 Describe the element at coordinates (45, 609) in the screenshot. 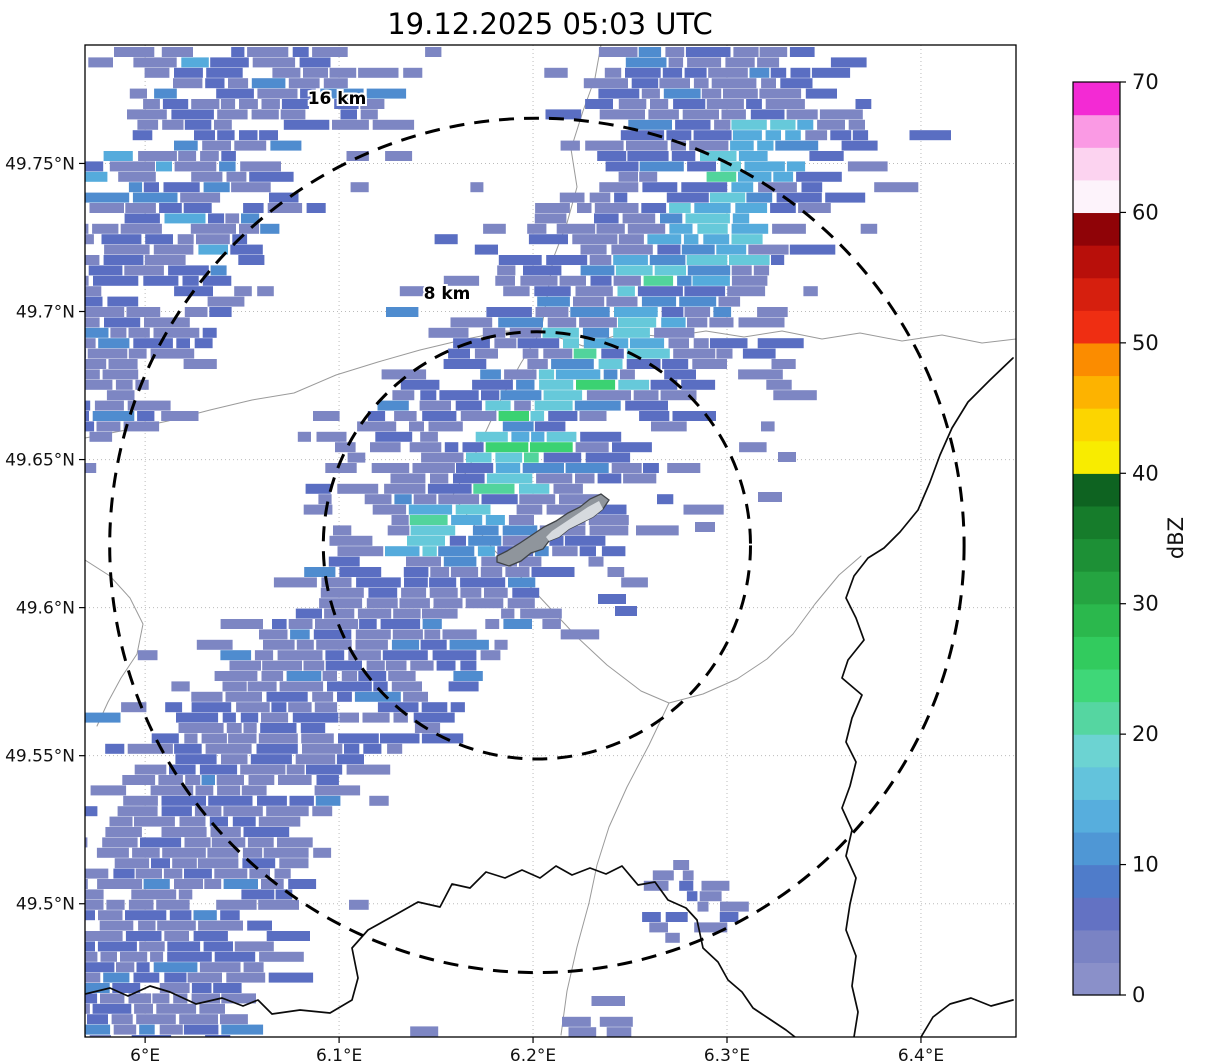

I see `y-tick-label: 49.6°N` at that location.